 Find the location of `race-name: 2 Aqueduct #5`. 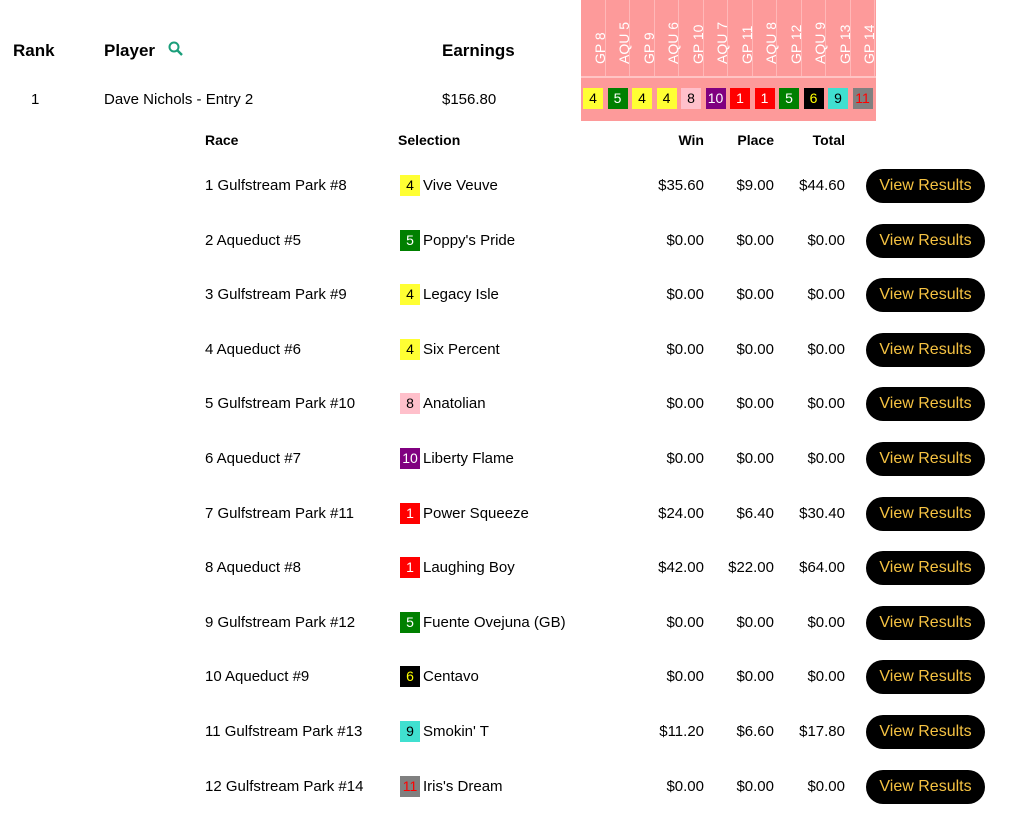

race-name: 2 Aqueduct #5 is located at coordinates (253, 240).